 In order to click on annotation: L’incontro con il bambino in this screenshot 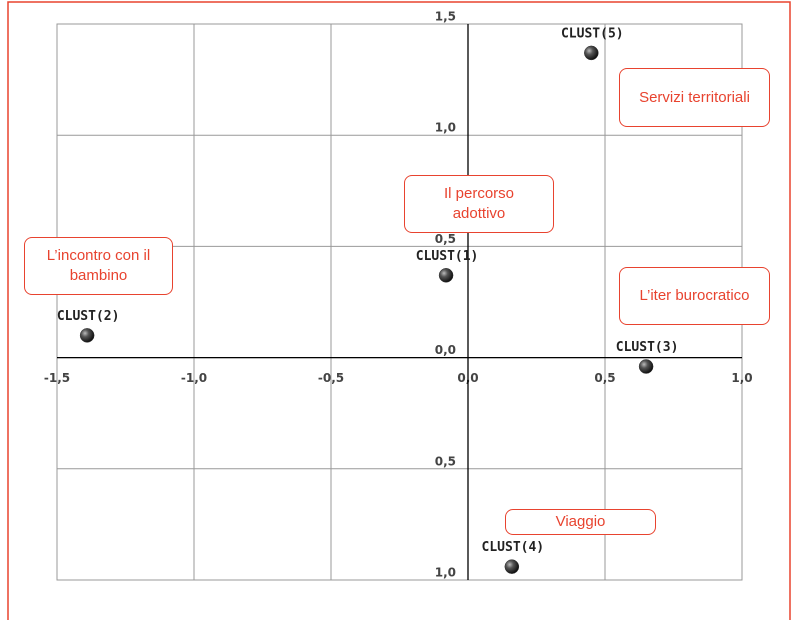, I will do `click(98, 266)`.